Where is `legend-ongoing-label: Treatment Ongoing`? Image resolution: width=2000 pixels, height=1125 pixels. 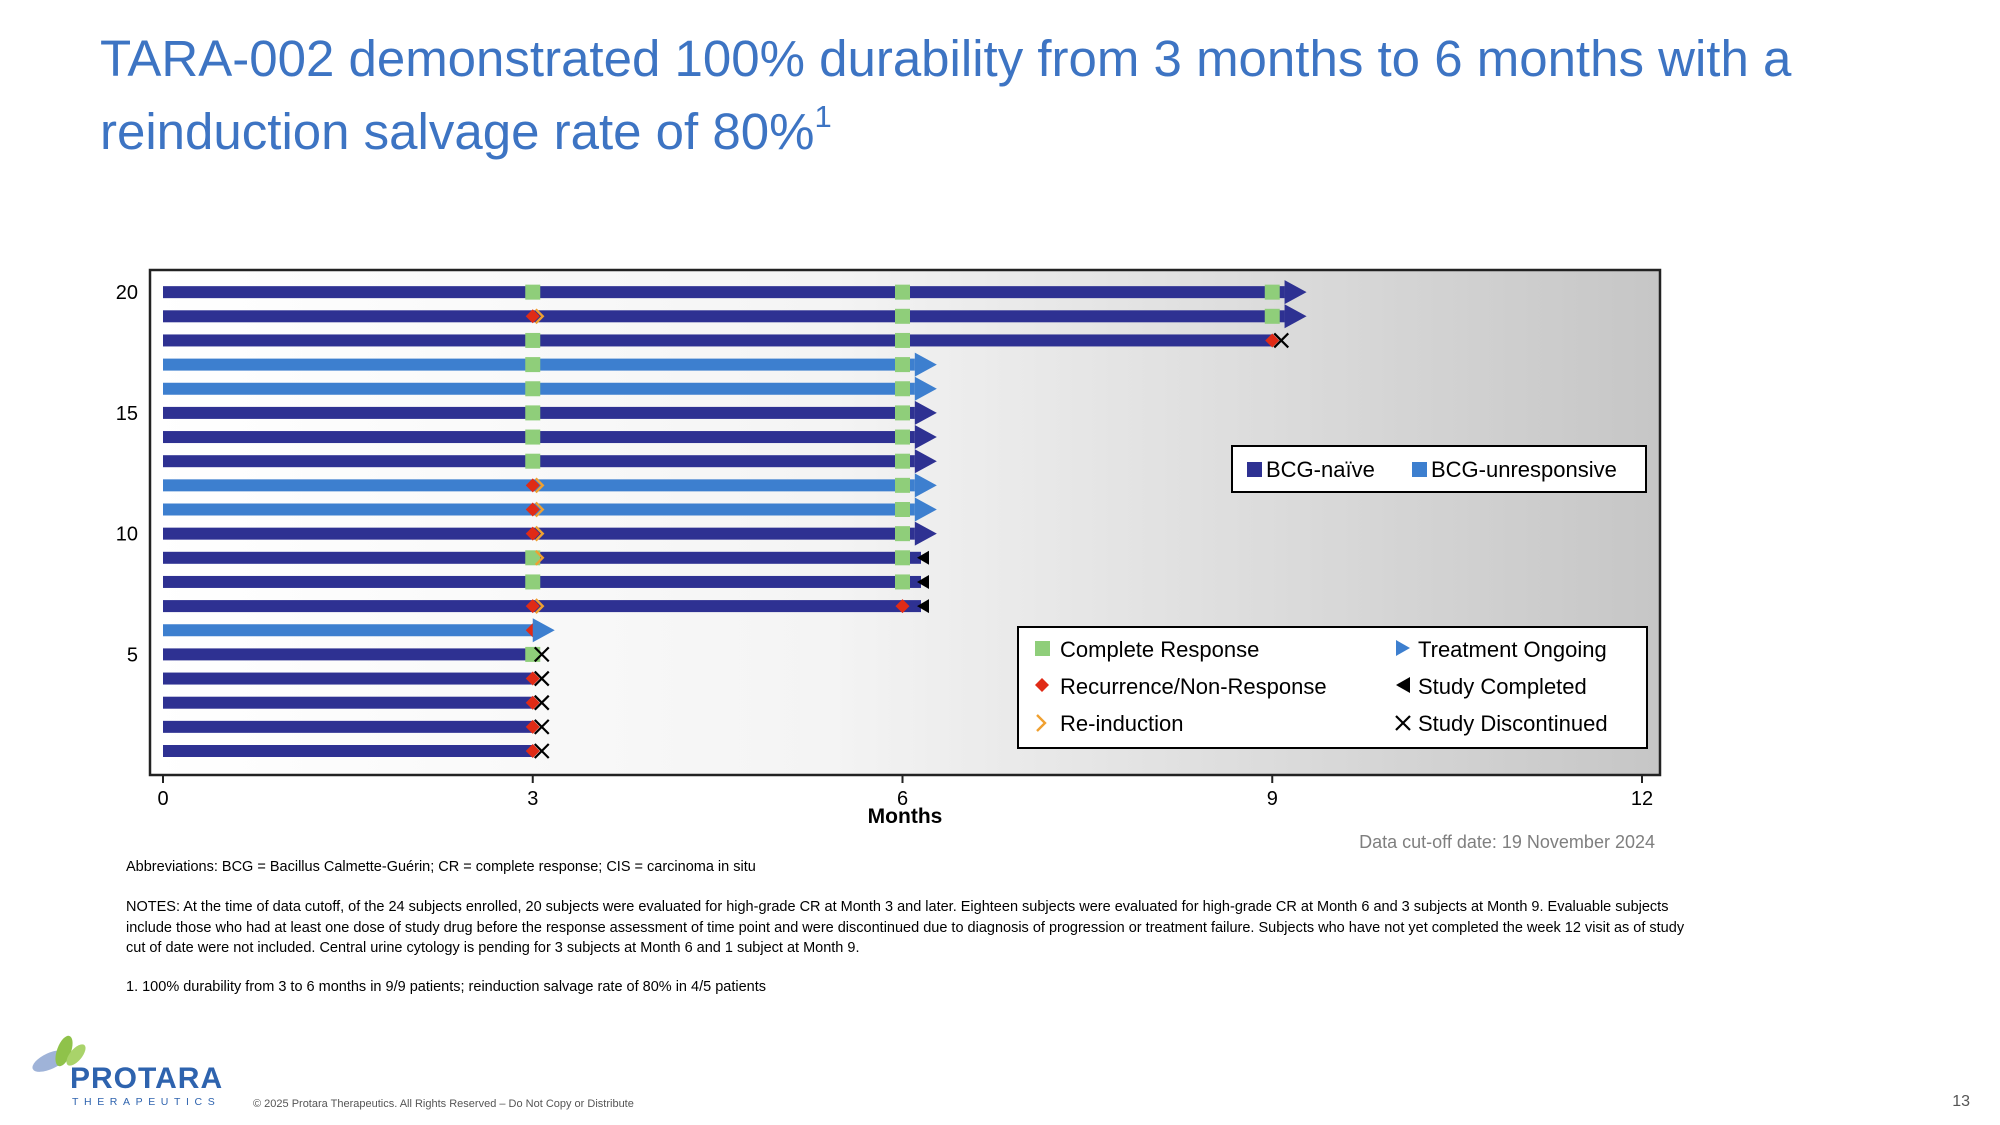
legend-ongoing-label: Treatment Ongoing is located at coordinates (1512, 649).